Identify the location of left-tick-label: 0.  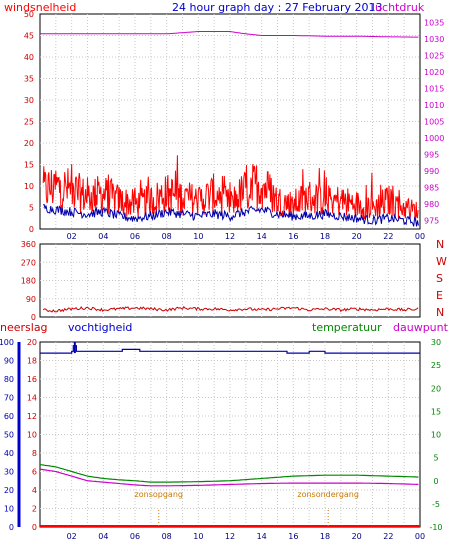
(31, 229).